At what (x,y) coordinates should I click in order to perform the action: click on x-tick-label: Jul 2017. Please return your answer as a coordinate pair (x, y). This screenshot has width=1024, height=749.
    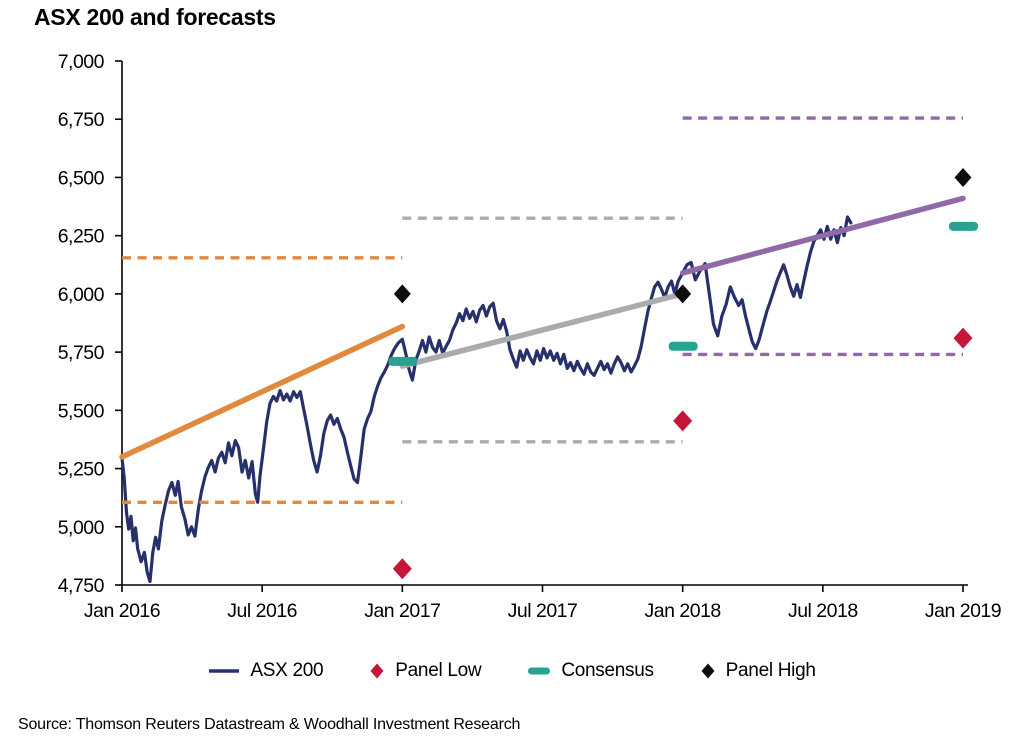
    Looking at the image, I should click on (543, 611).